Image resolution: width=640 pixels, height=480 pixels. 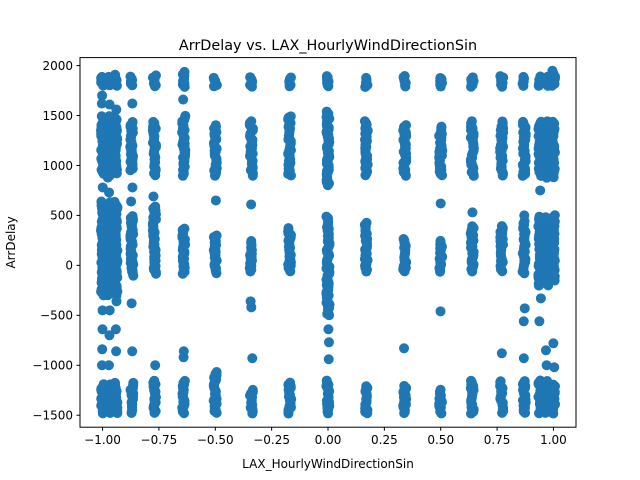 What do you see at coordinates (328, 440) in the screenshot?
I see `x-tick-label: 0.00` at bounding box center [328, 440].